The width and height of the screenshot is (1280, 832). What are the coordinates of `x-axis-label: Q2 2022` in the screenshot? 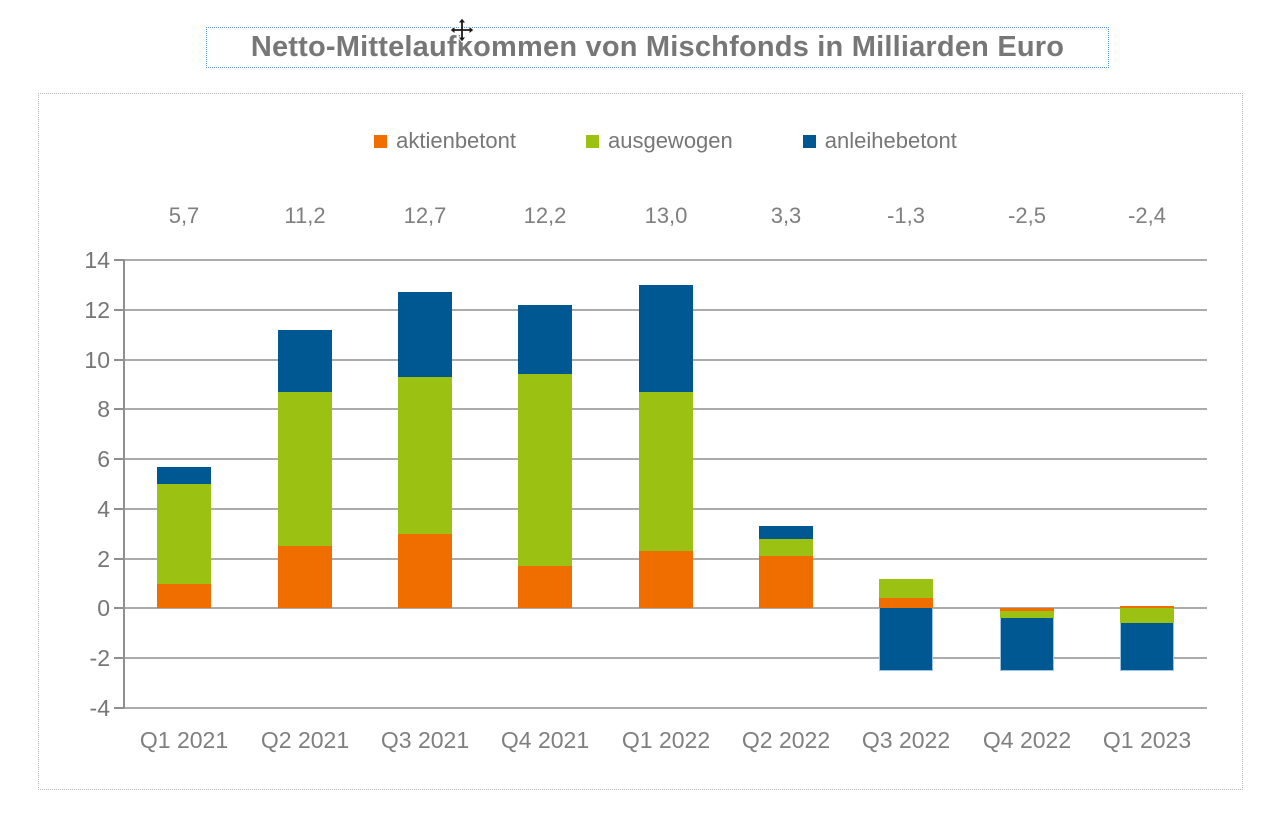 It's located at (786, 740).